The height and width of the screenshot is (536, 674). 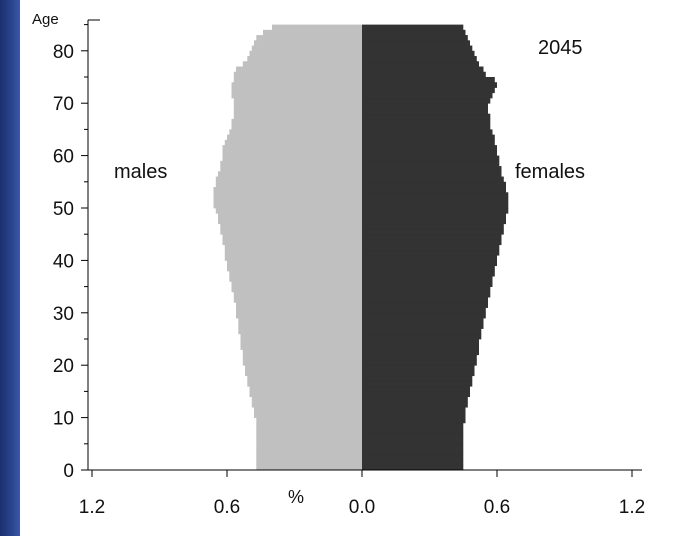 What do you see at coordinates (68, 471) in the screenshot?
I see `y-tick-label: 0` at bounding box center [68, 471].